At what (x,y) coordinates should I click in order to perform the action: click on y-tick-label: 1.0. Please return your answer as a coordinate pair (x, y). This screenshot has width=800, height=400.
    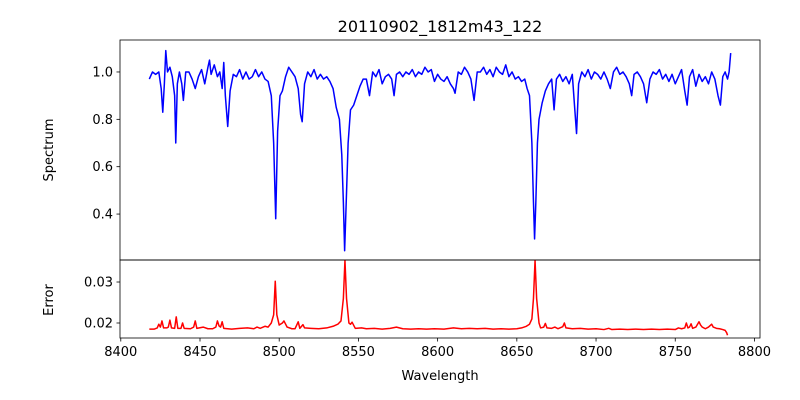
    Looking at the image, I should click on (102, 72).